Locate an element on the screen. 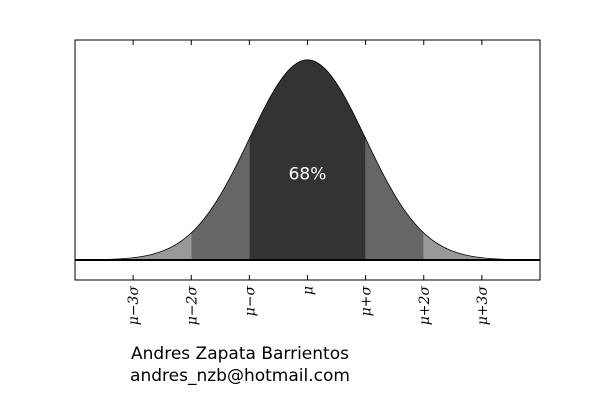  x-tick-label-6: μ+3σ is located at coordinates (483, 306).